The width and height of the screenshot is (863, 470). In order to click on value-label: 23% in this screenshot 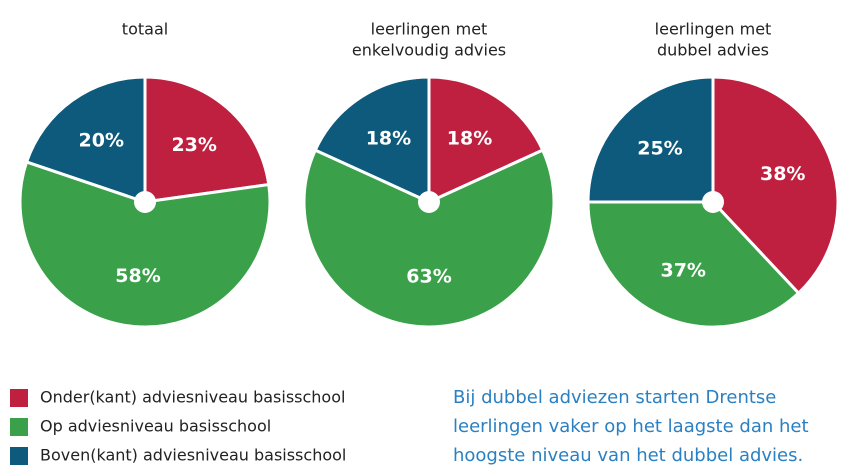, I will do `click(193, 145)`.